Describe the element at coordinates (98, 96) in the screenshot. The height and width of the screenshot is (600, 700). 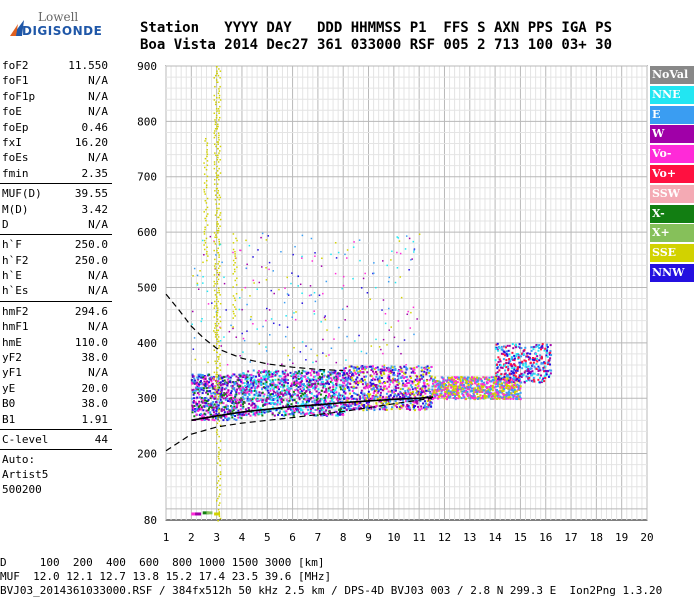
I see `param-value: N/A` at that location.